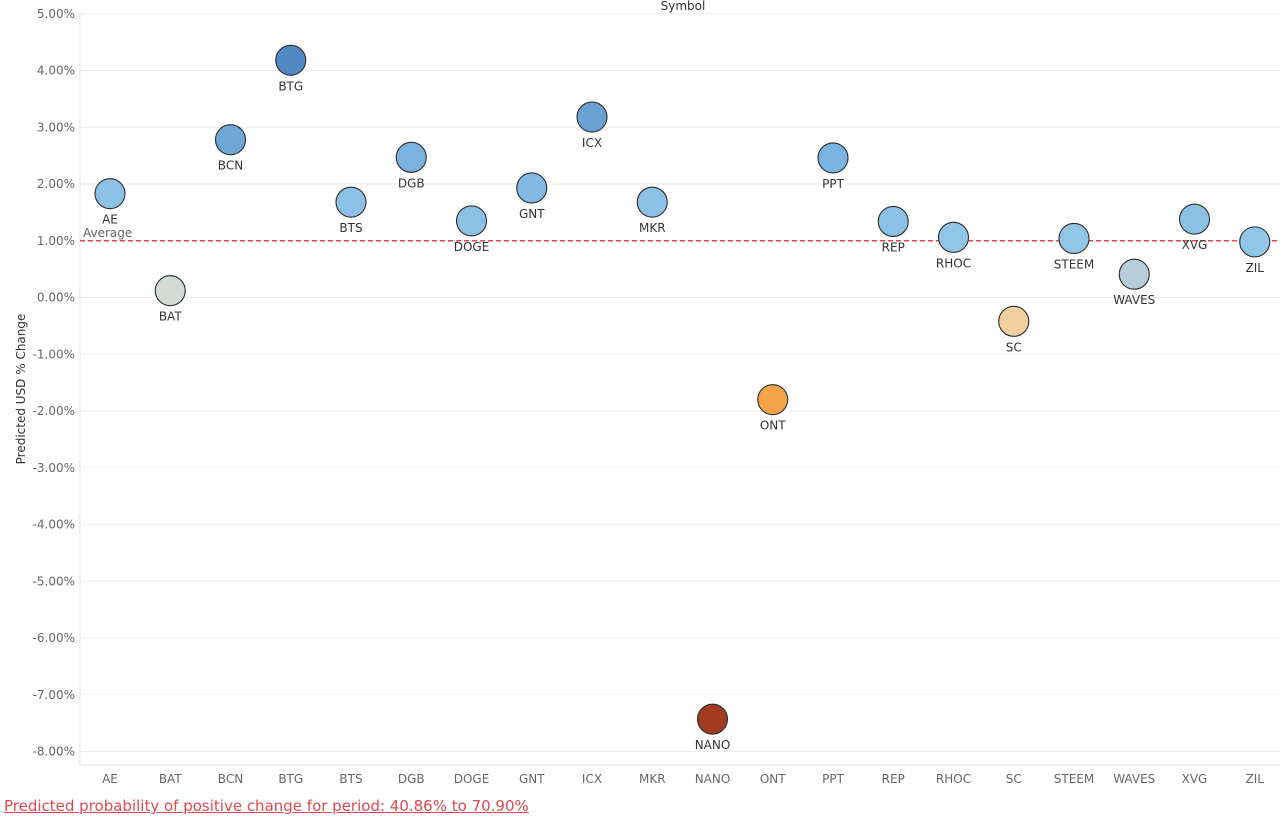 This screenshot has width=1280, height=819. Describe the element at coordinates (54, 638) in the screenshot. I see `y-tick-label: -6.00%` at that location.